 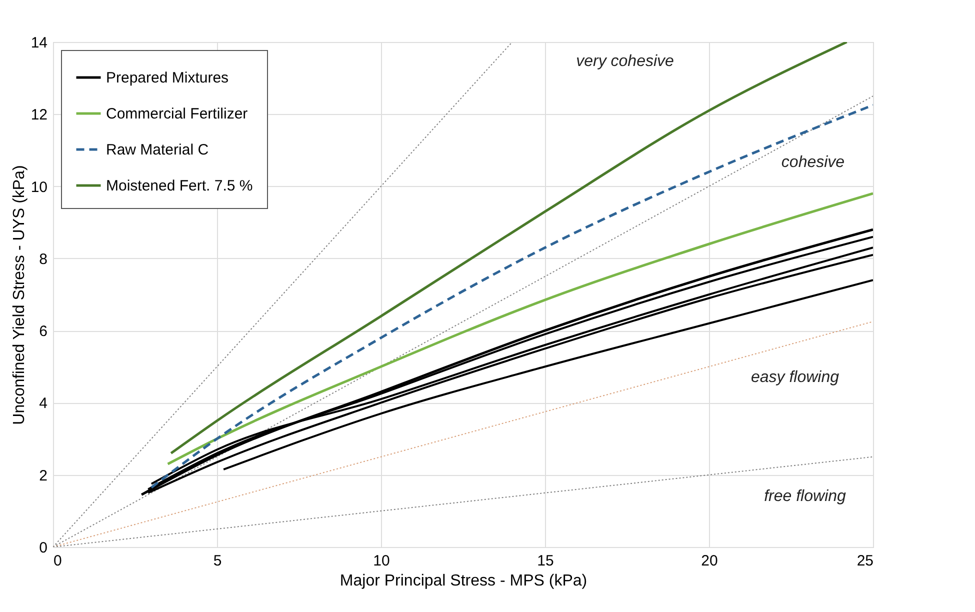 What do you see at coordinates (805, 496) in the screenshot?
I see `annotation: free flowing` at bounding box center [805, 496].